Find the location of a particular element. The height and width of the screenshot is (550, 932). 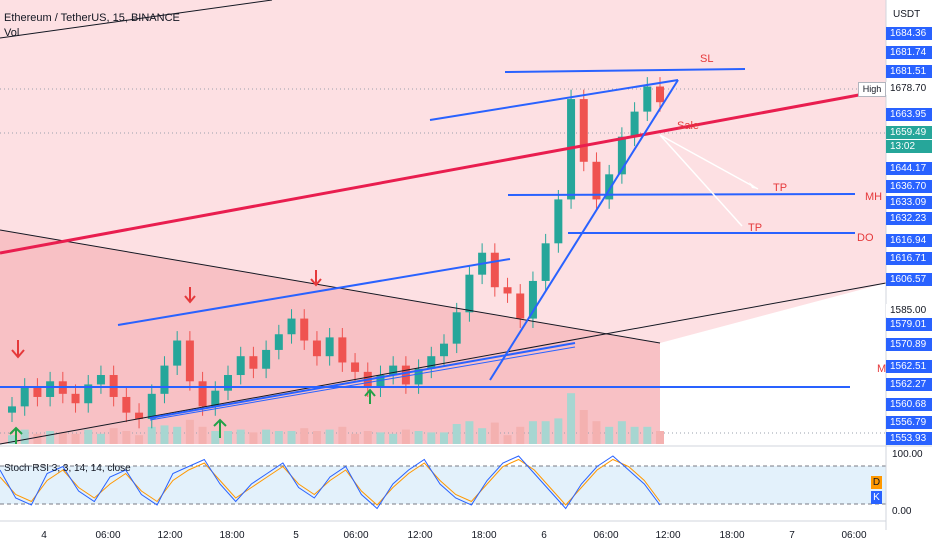

channel-top-line is located at coordinates (136, 19).